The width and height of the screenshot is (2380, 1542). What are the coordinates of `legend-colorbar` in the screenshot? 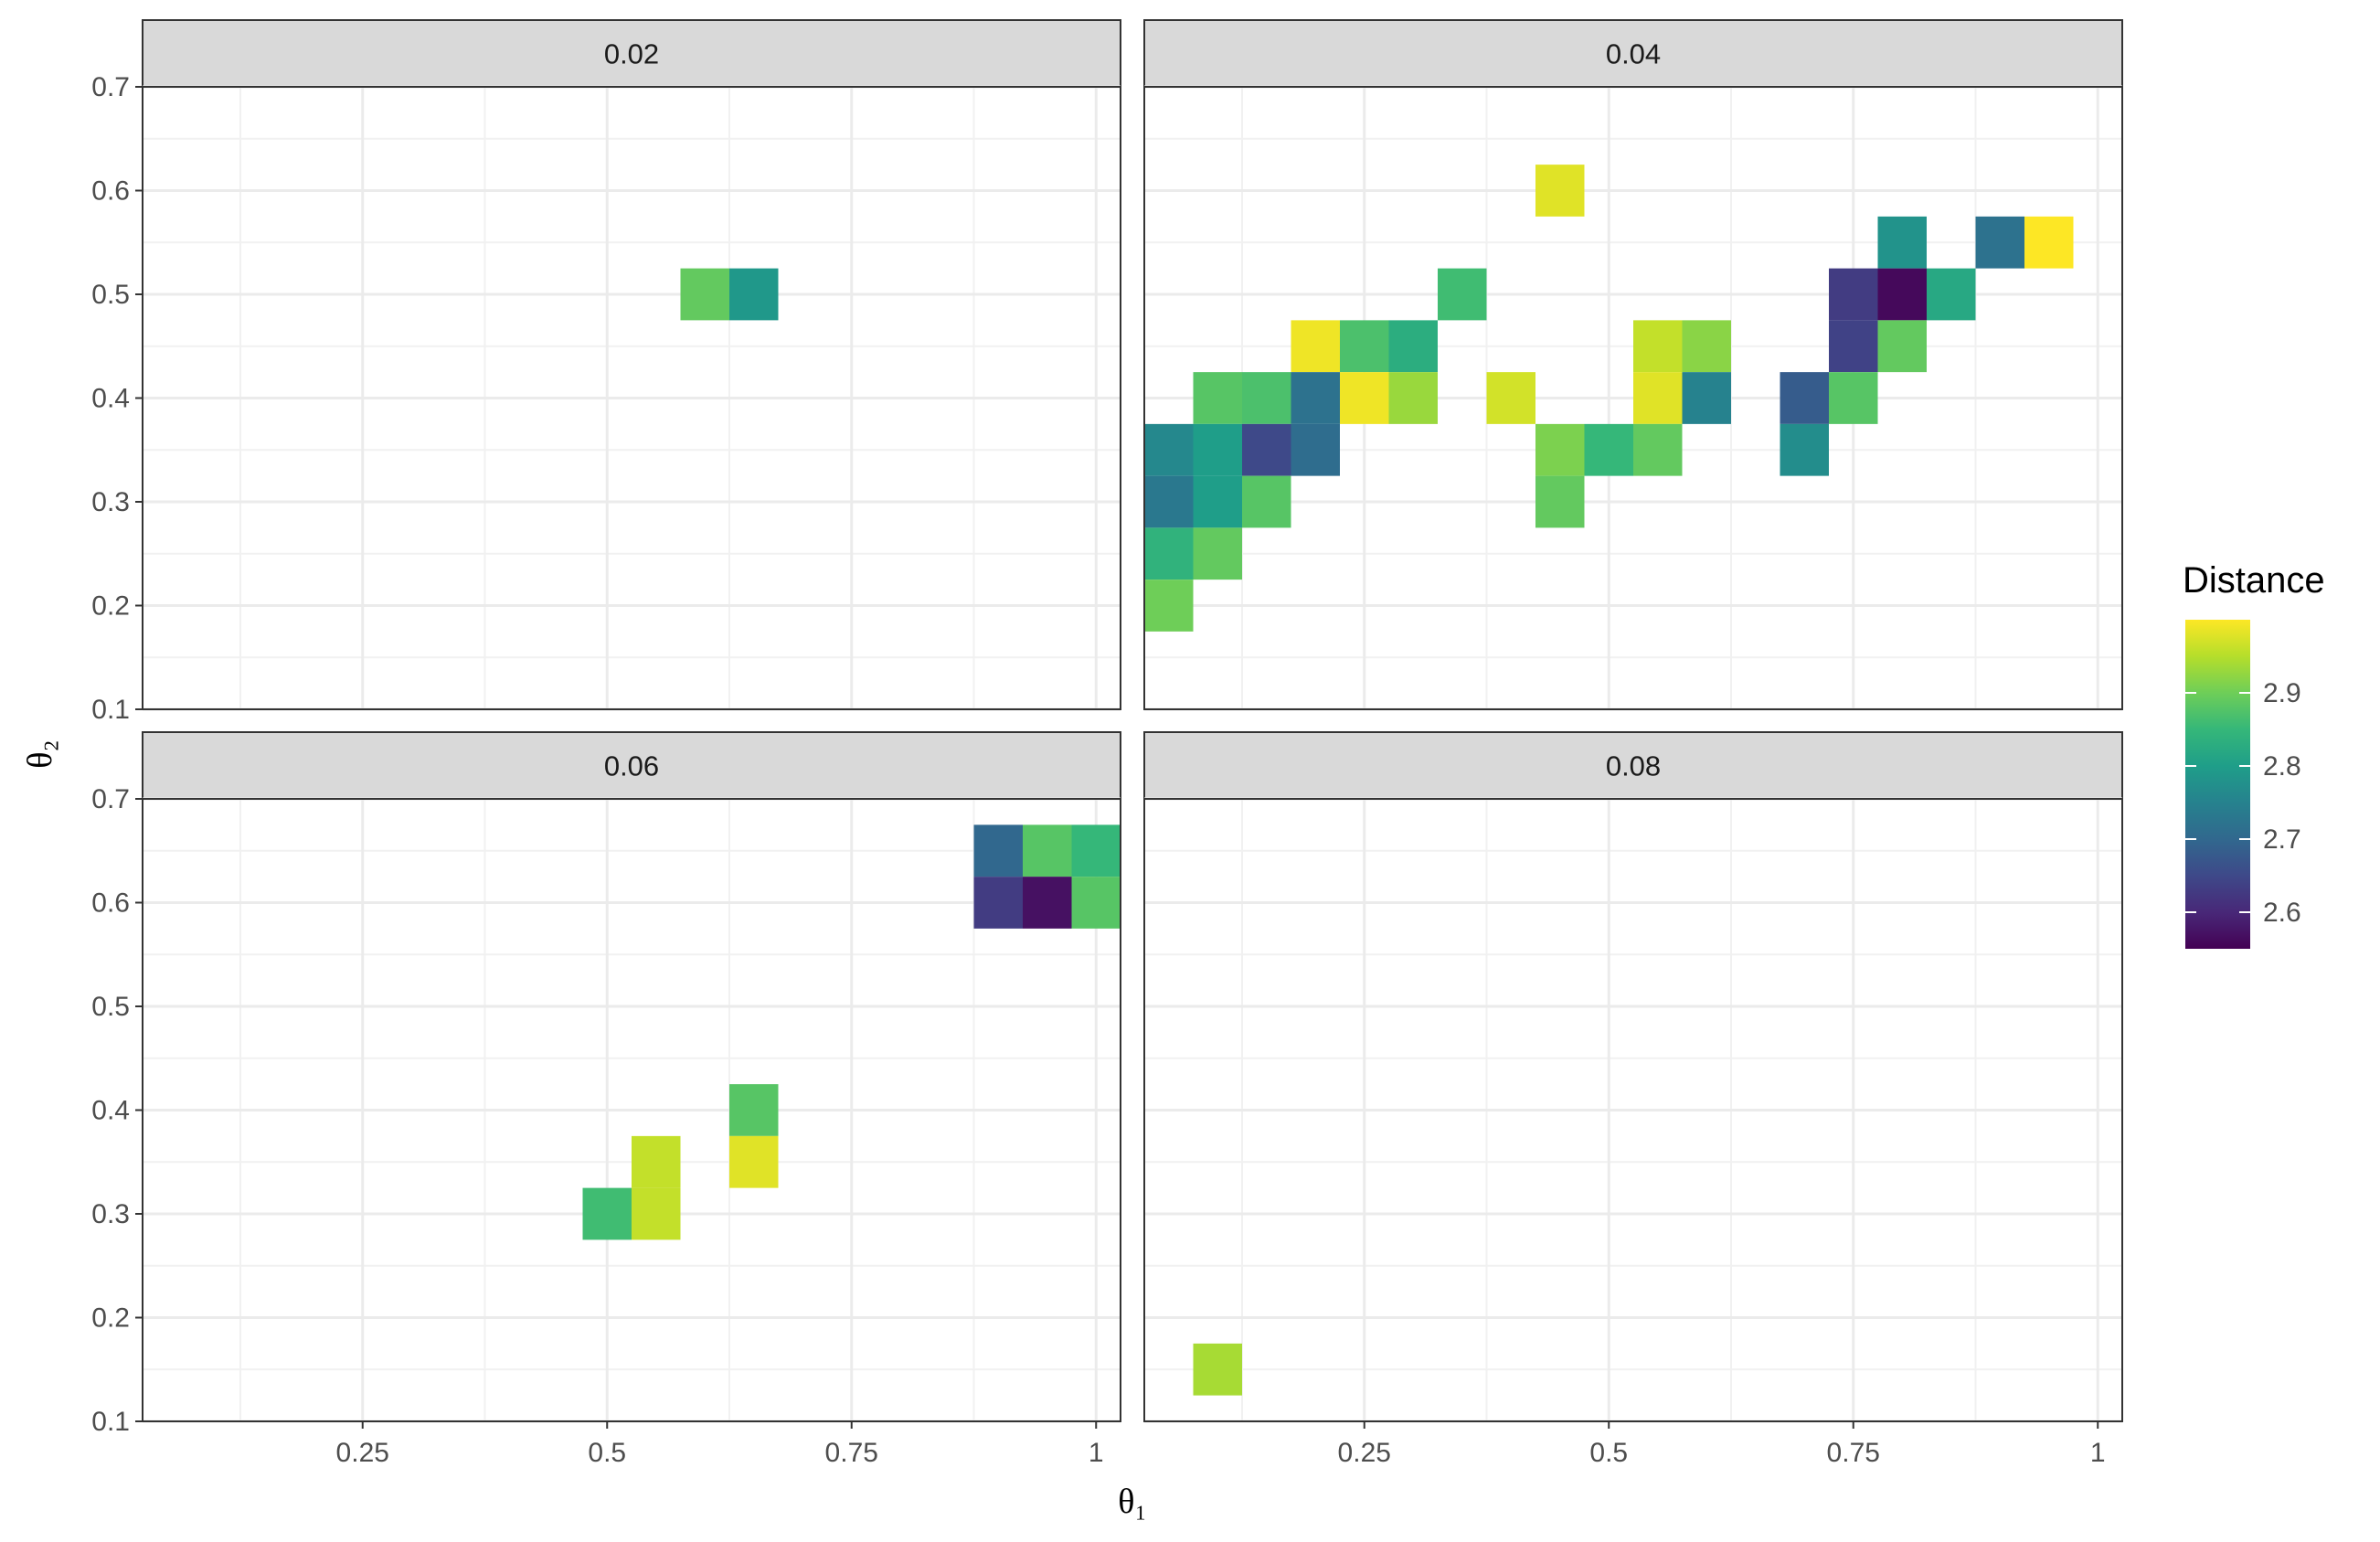 It's located at (2217, 785).